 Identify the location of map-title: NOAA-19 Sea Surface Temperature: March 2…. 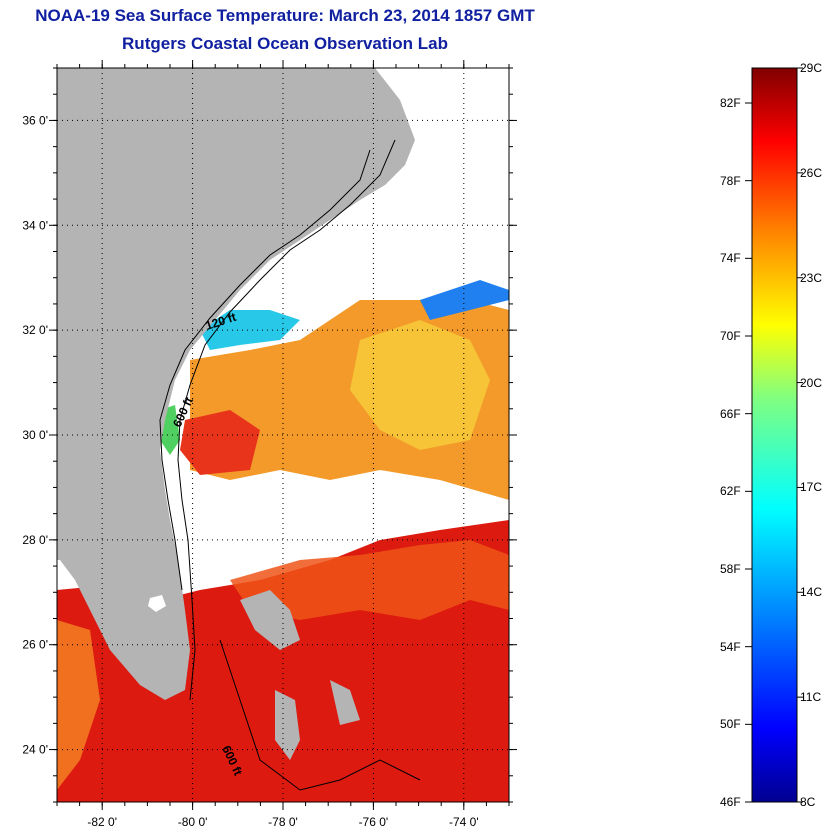
(285, 15).